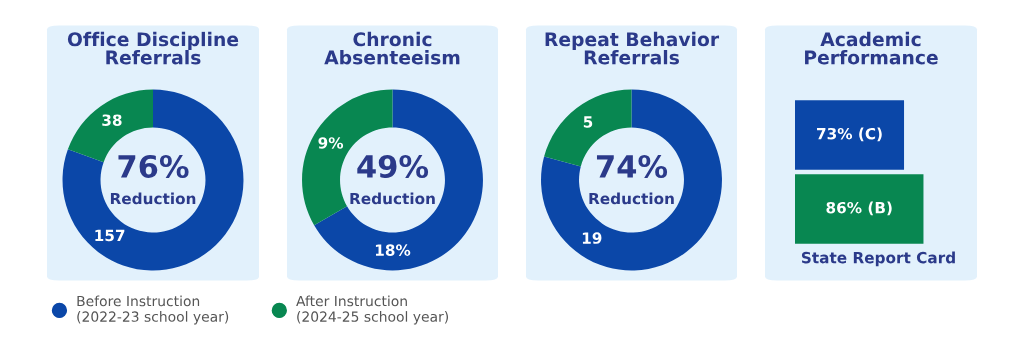 This screenshot has width=1024, height=341. Describe the element at coordinates (112, 120) in the screenshot. I see `data-label: 38` at that location.